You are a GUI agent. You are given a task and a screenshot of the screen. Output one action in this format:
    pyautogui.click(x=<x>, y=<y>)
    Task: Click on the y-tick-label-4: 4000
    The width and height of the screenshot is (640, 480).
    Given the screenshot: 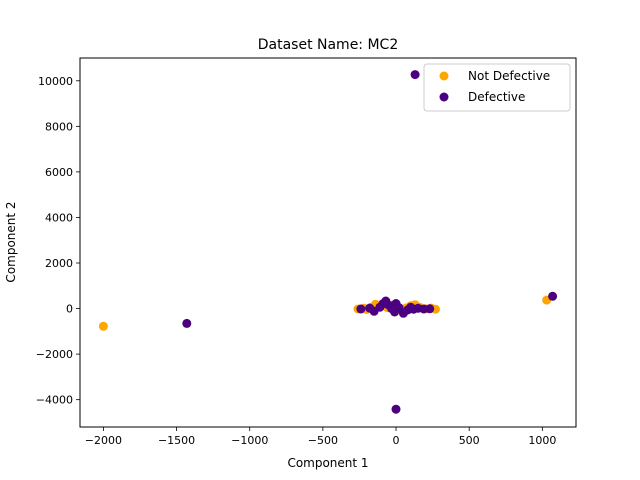 What is the action you would take?
    pyautogui.click(x=59, y=217)
    